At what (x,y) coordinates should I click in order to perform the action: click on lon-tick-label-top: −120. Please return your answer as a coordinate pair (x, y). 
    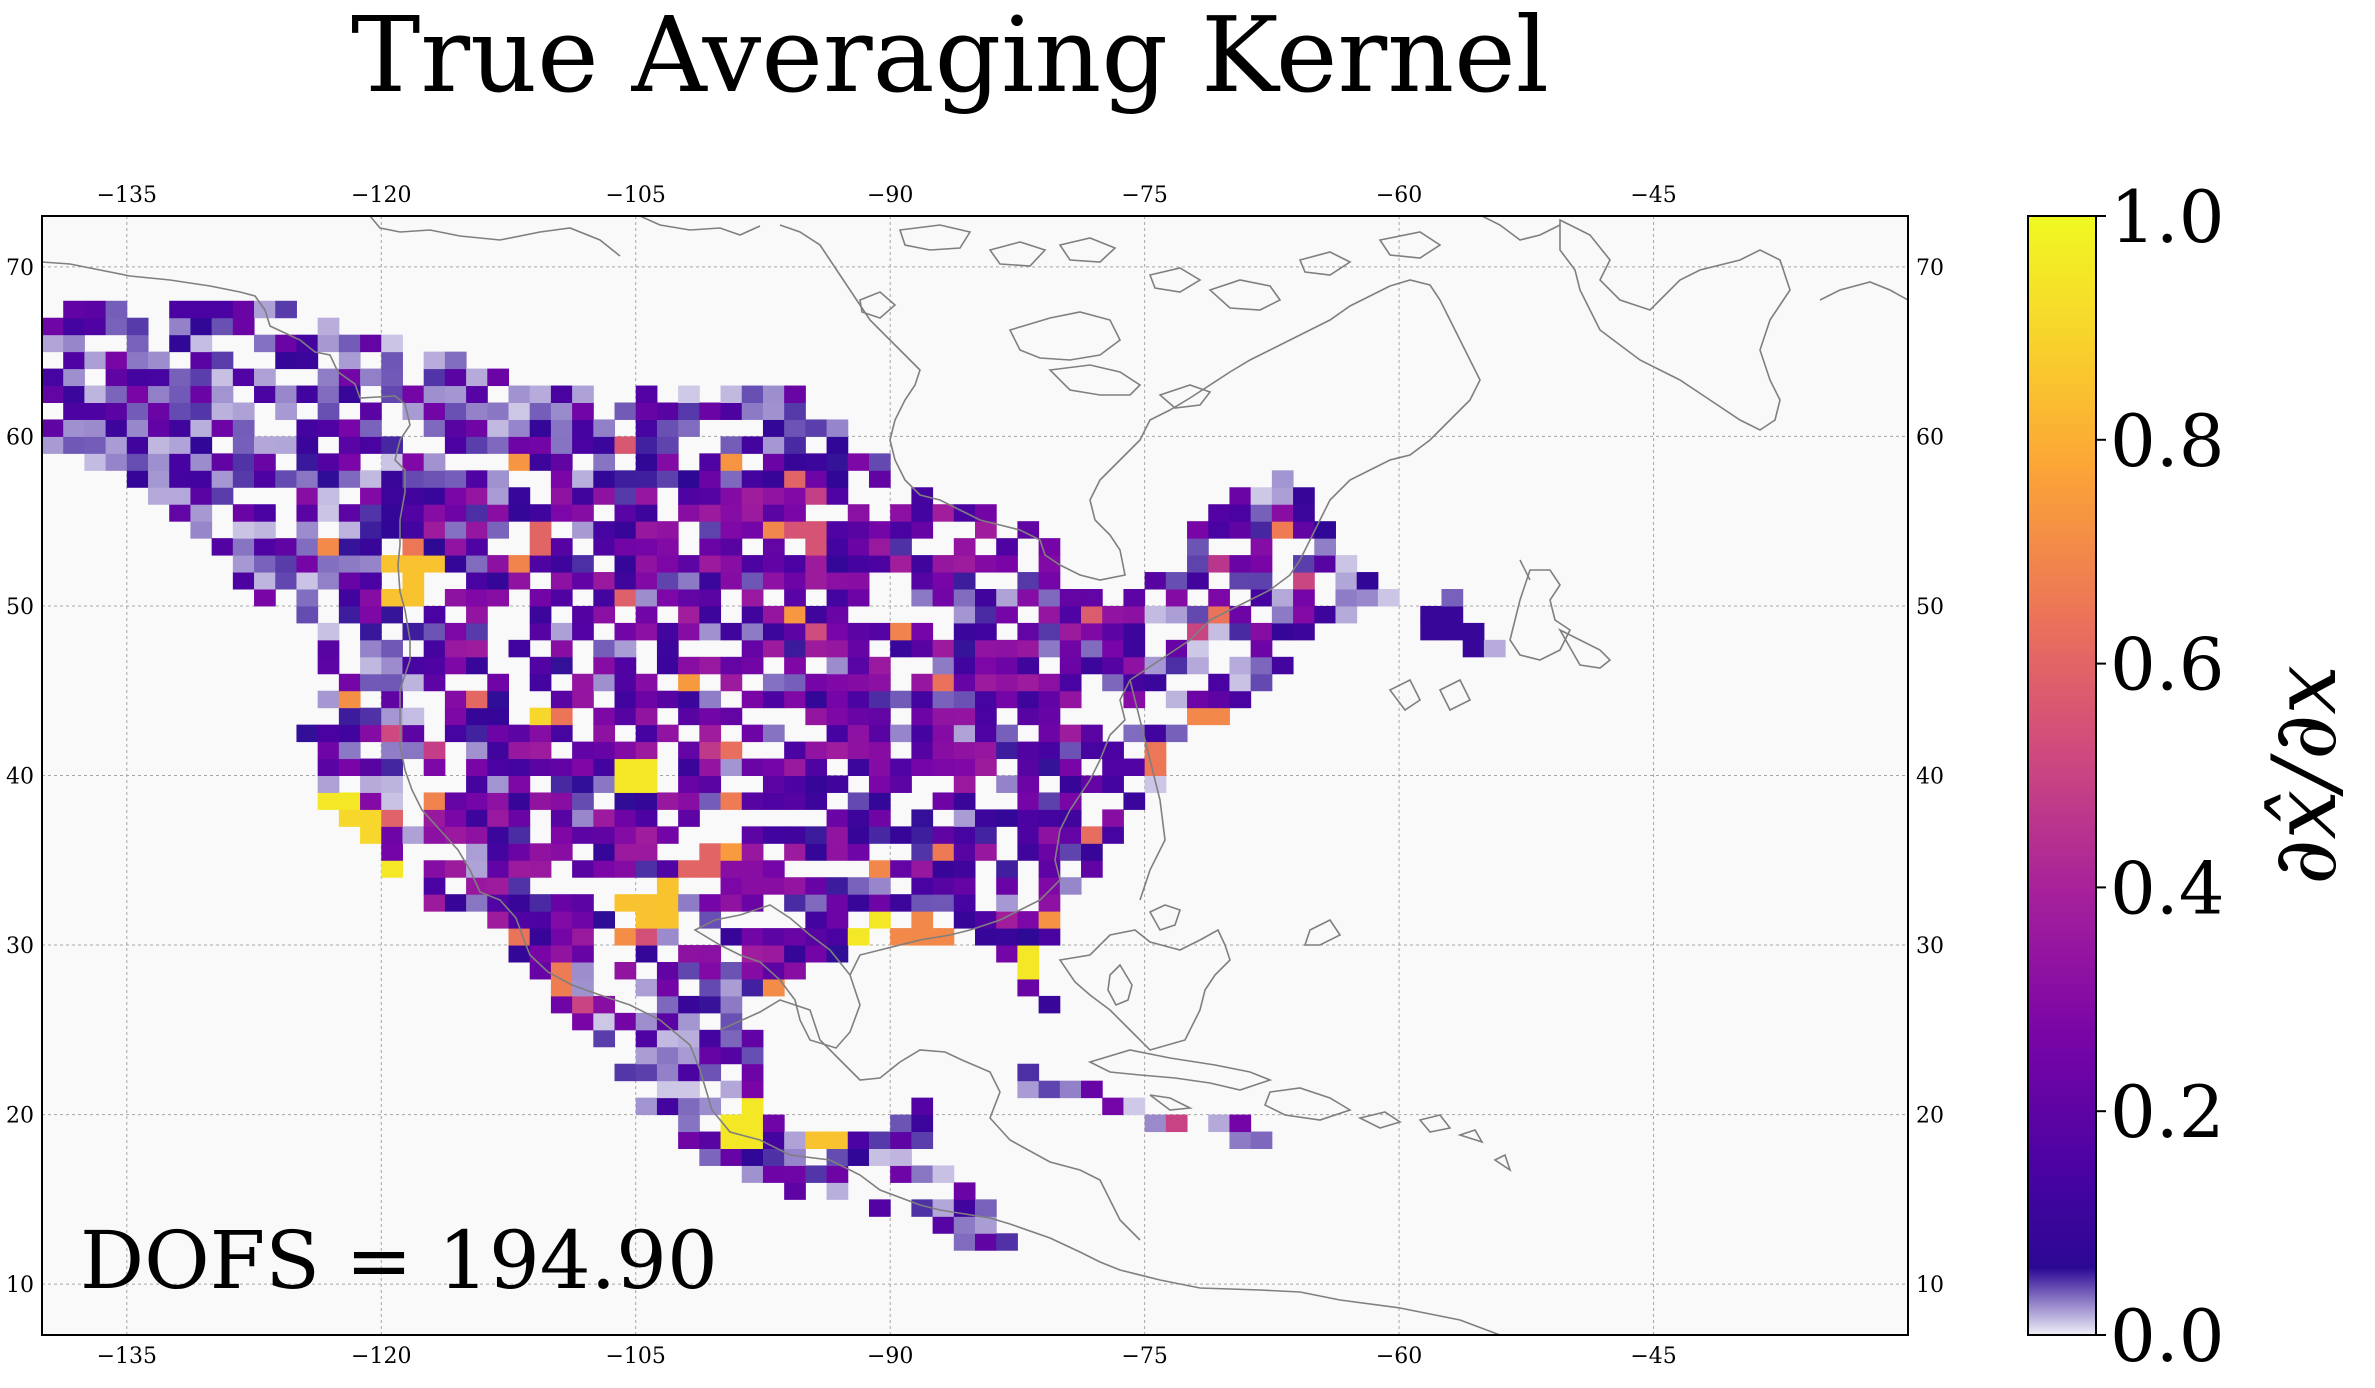
    Looking at the image, I should click on (381, 195).